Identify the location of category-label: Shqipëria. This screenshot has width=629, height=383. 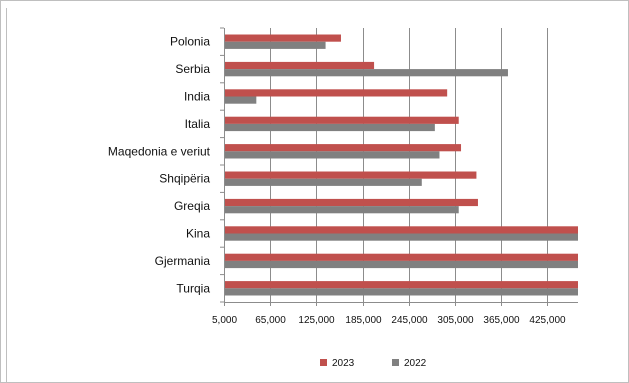
(184, 179).